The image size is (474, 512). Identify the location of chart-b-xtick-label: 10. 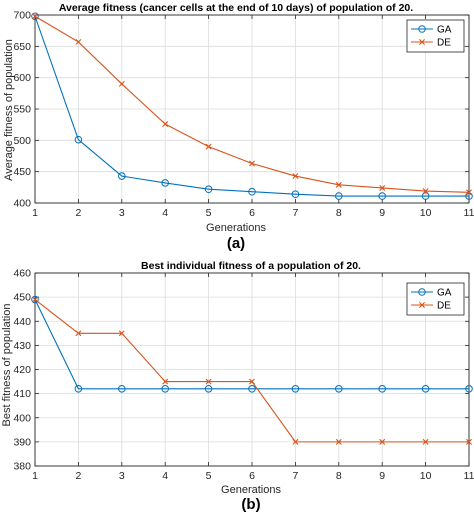
(426, 476).